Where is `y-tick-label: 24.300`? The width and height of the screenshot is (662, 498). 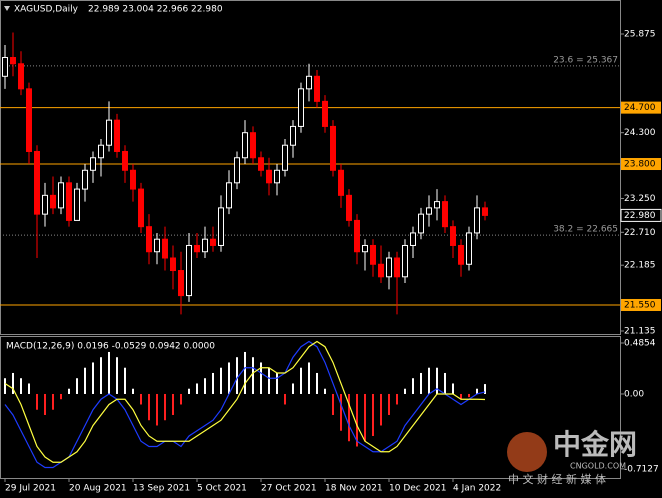 y-tick-label: 24.300 is located at coordinates (640, 133).